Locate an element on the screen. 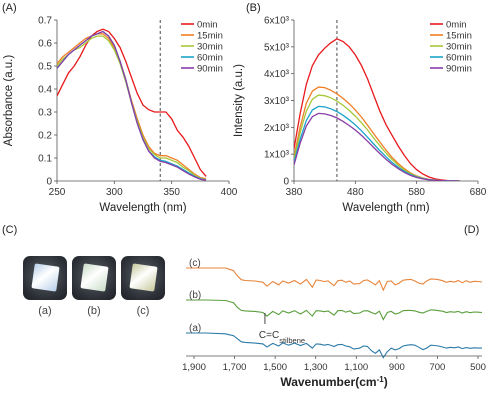 This screenshot has height=394, width=488. x-tick-label-D: 500 is located at coordinates (478, 367).